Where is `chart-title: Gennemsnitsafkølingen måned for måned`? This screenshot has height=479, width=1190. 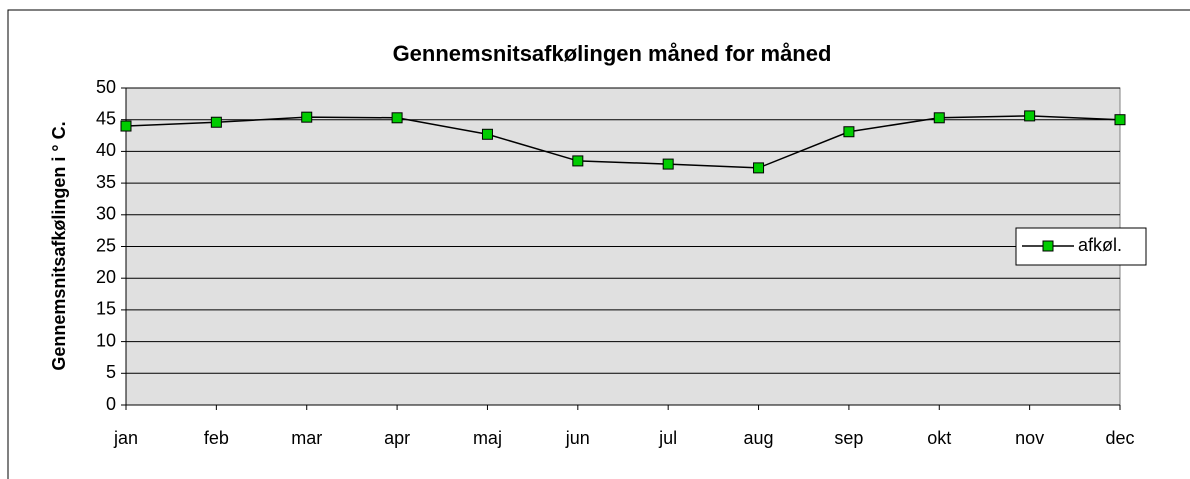 chart-title: Gennemsnitsafkølingen måned for måned is located at coordinates (612, 53).